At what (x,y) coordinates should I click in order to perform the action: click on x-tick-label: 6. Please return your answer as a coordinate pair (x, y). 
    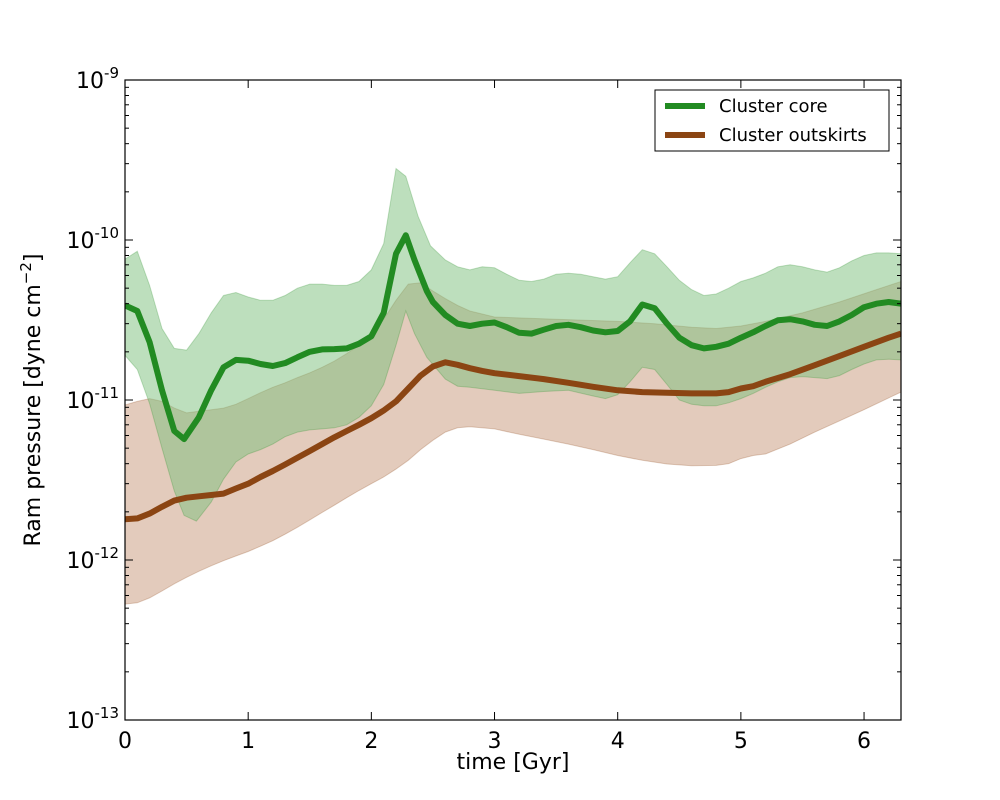
    Looking at the image, I should click on (864, 741).